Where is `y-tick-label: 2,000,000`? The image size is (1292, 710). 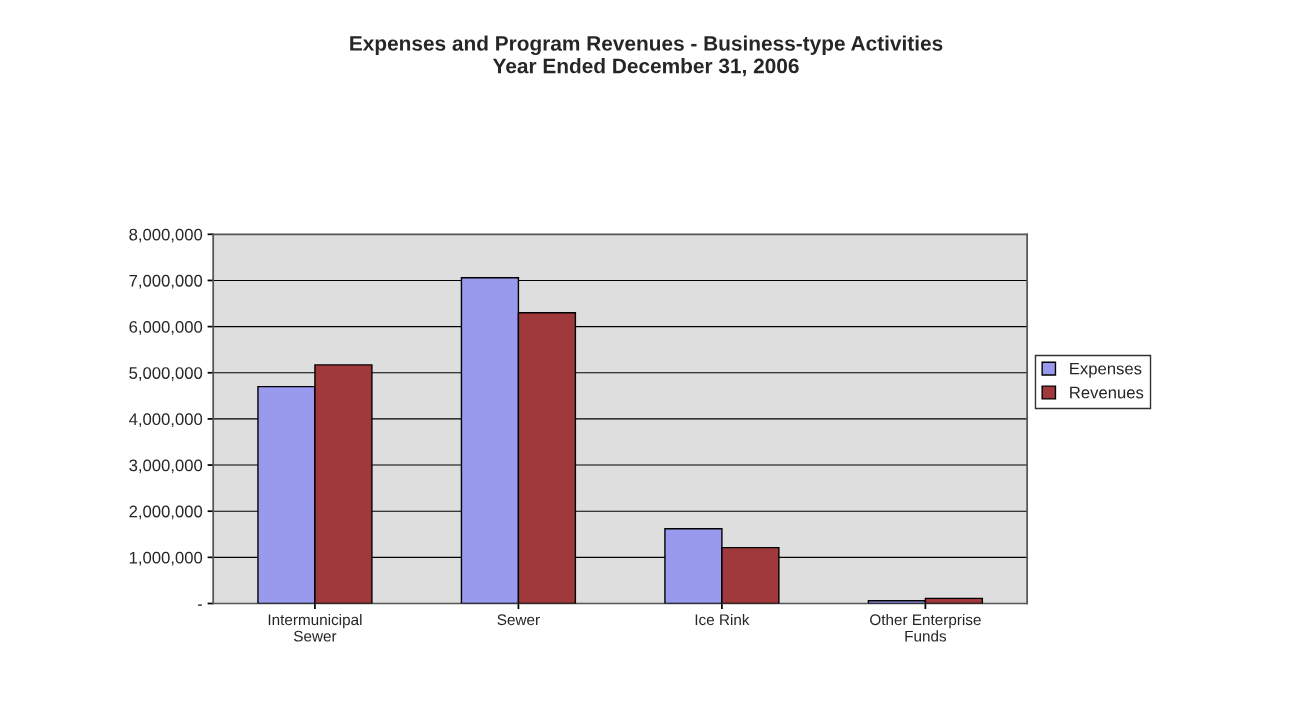
y-tick-label: 2,000,000 is located at coordinates (166, 512).